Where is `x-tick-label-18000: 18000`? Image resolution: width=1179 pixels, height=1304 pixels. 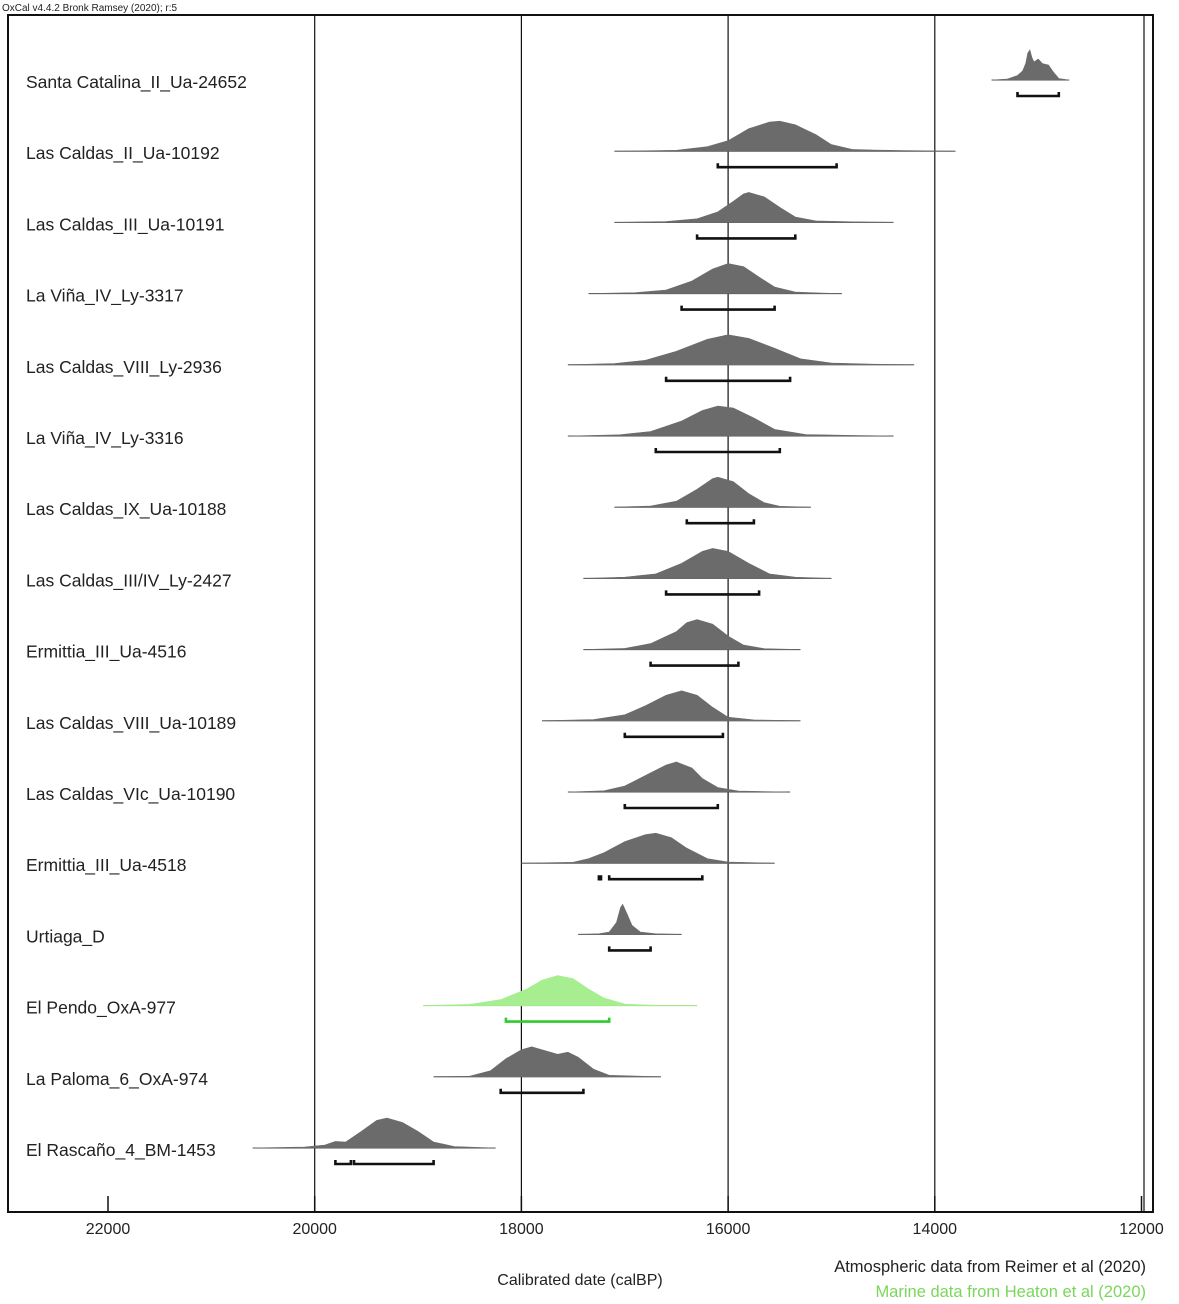 x-tick-label-18000: 18000 is located at coordinates (521, 1229).